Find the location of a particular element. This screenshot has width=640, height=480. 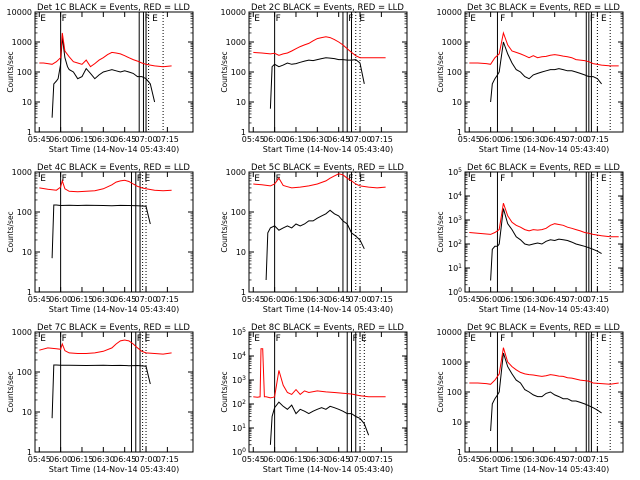

plot-title: Det 8C BLACK = Events, RED = LLD is located at coordinates (327, 328).